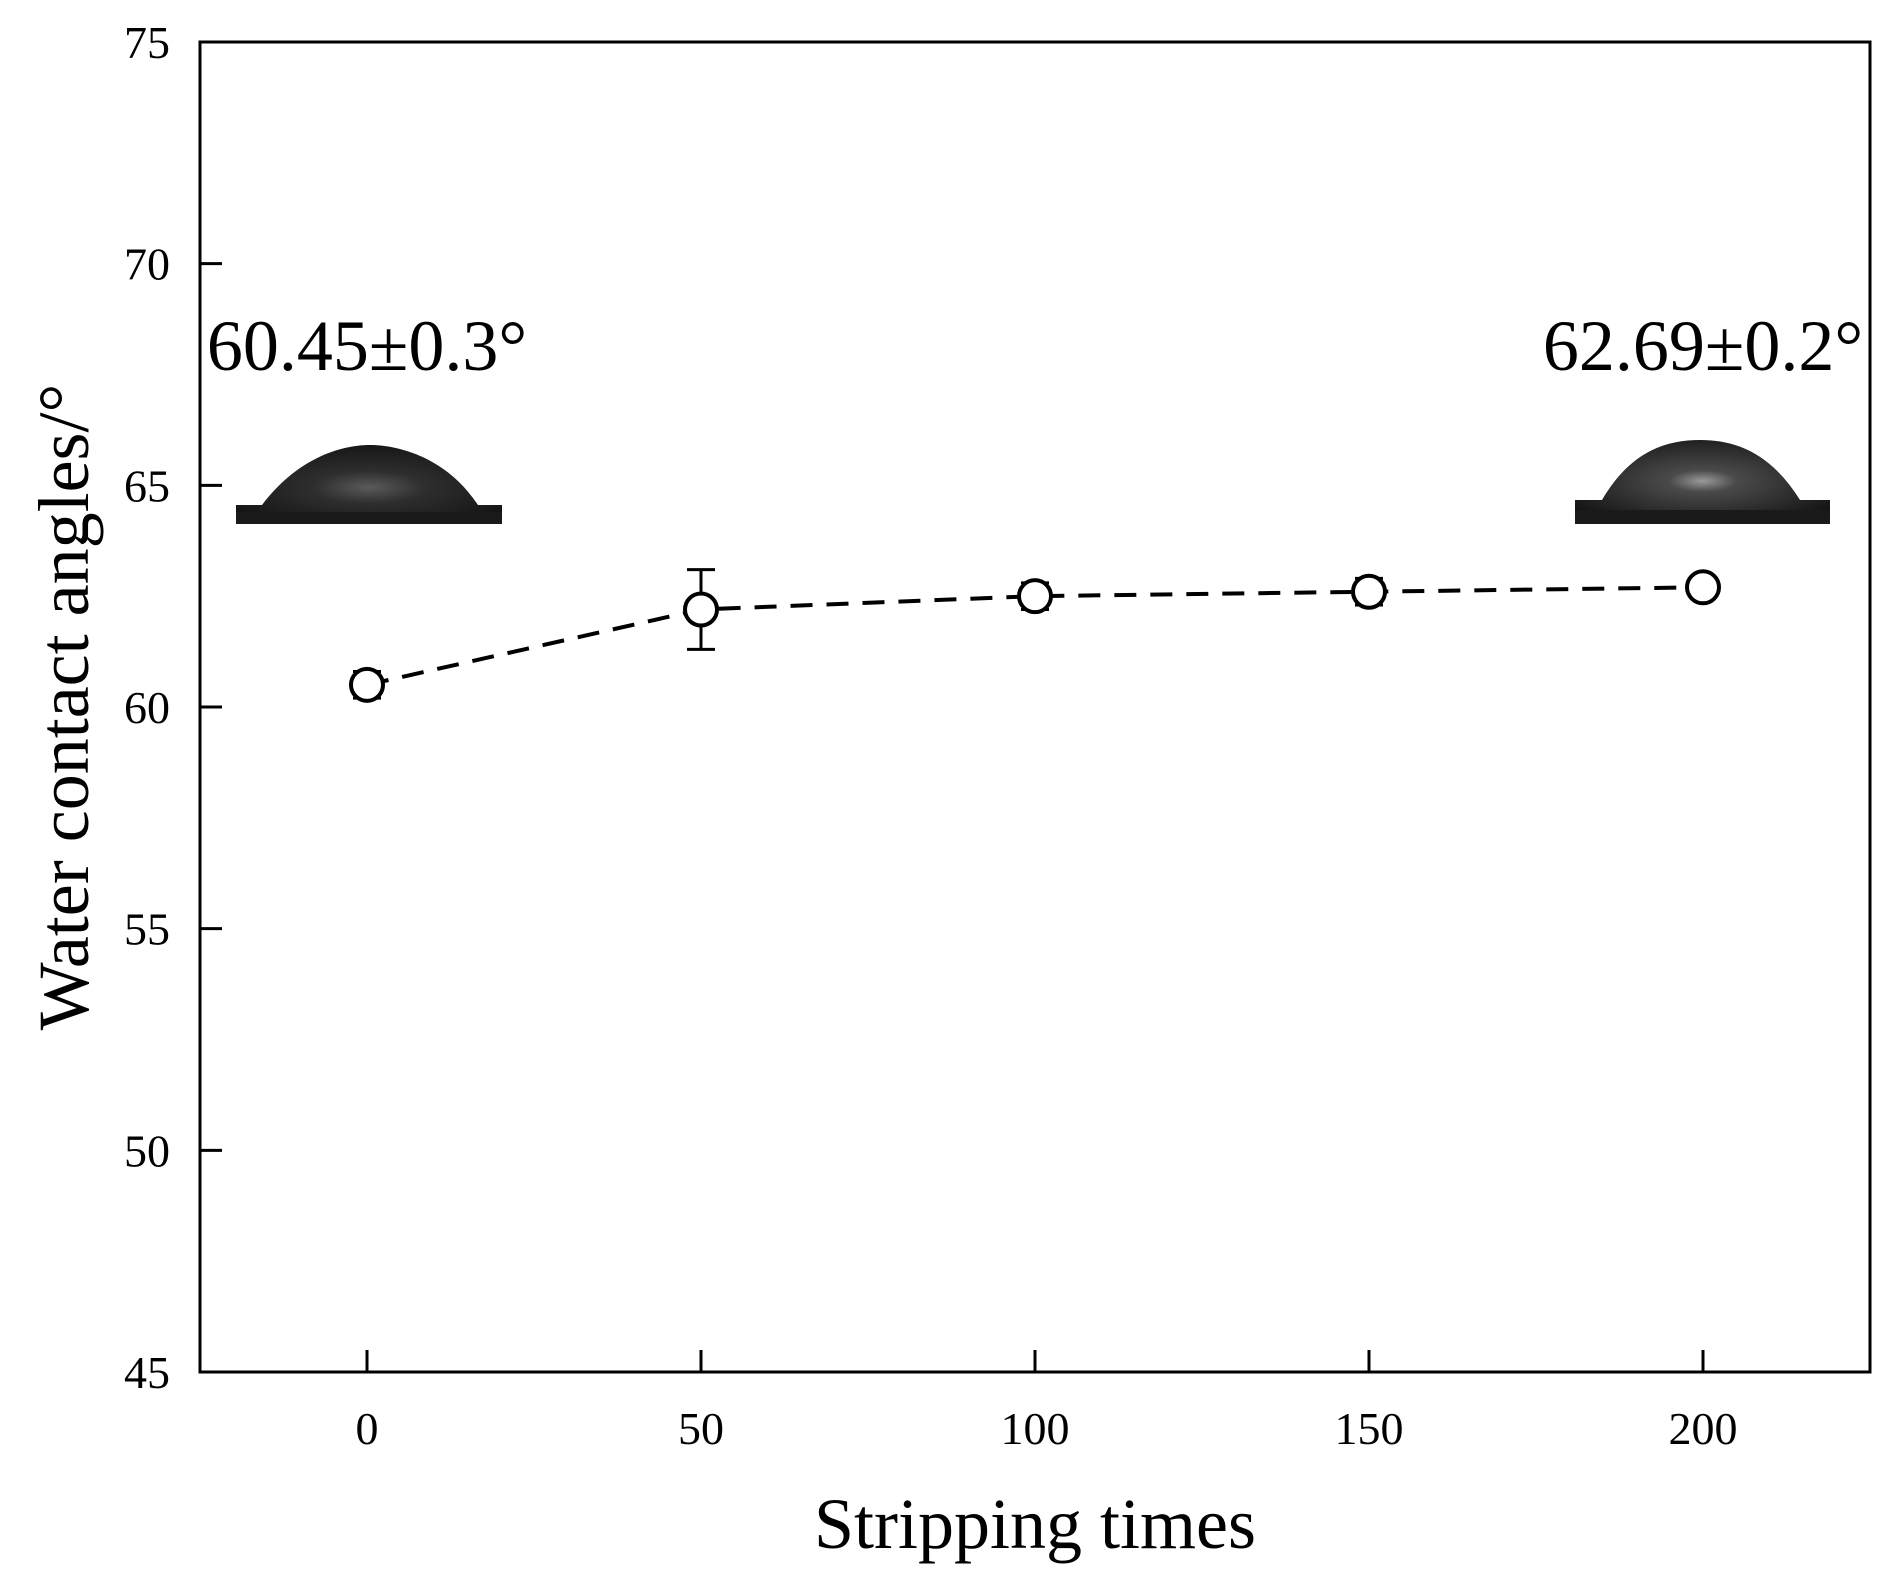 Image resolution: width=1895 pixels, height=1586 pixels. What do you see at coordinates (147, 42) in the screenshot?
I see `y-tick-label: 75` at bounding box center [147, 42].